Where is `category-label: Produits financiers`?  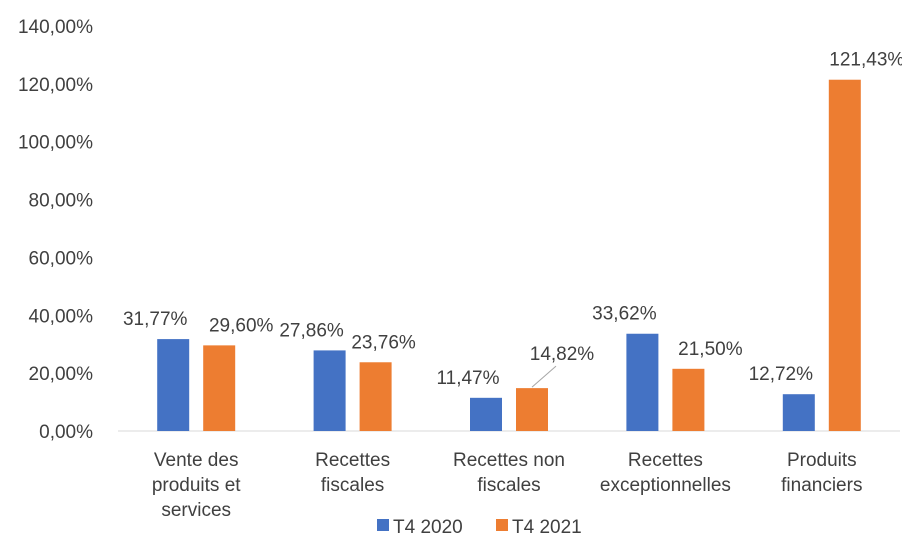 category-label: Produits financiers is located at coordinates (821, 473).